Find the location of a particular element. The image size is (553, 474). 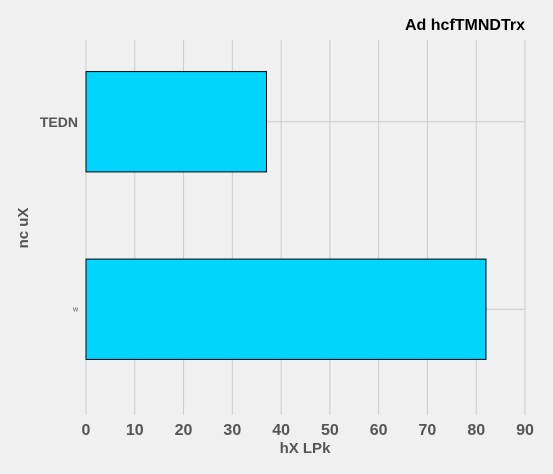

y-category-label: w is located at coordinates (75, 309).